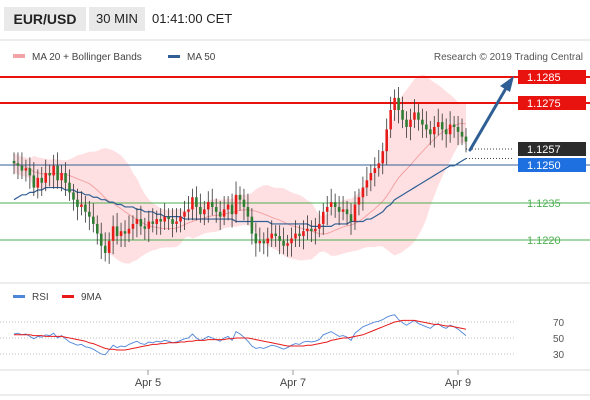 This screenshot has height=400, width=590. I want to click on moving-average-layer, so click(263, 192).